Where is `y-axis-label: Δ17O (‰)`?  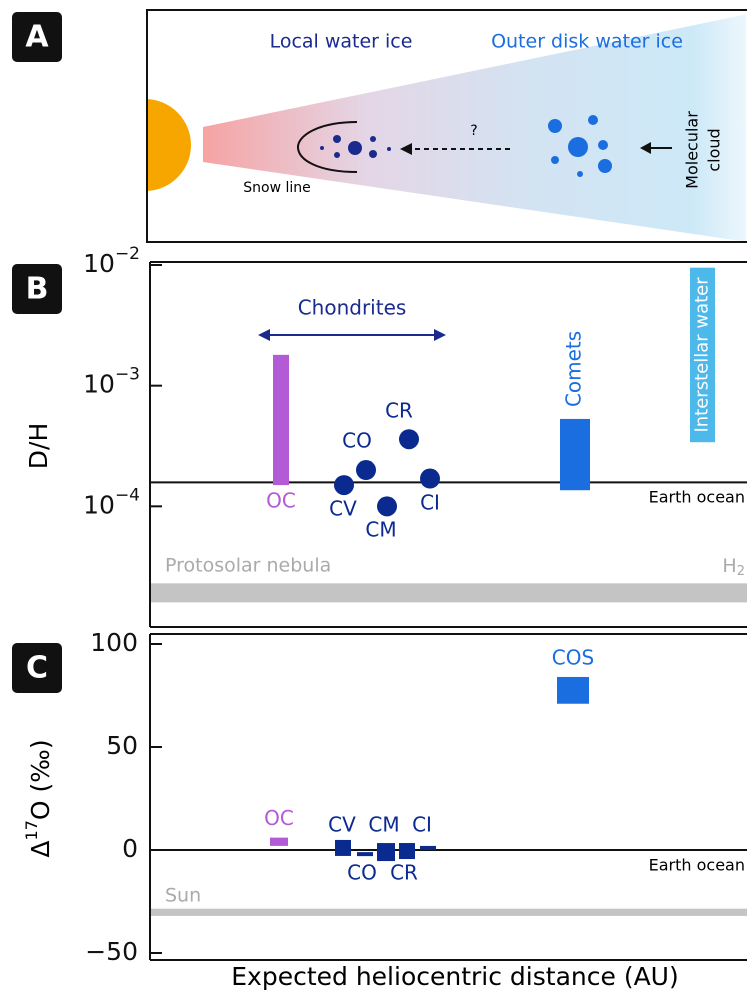
y-axis-label: Δ17O (‰) is located at coordinates (39, 798).